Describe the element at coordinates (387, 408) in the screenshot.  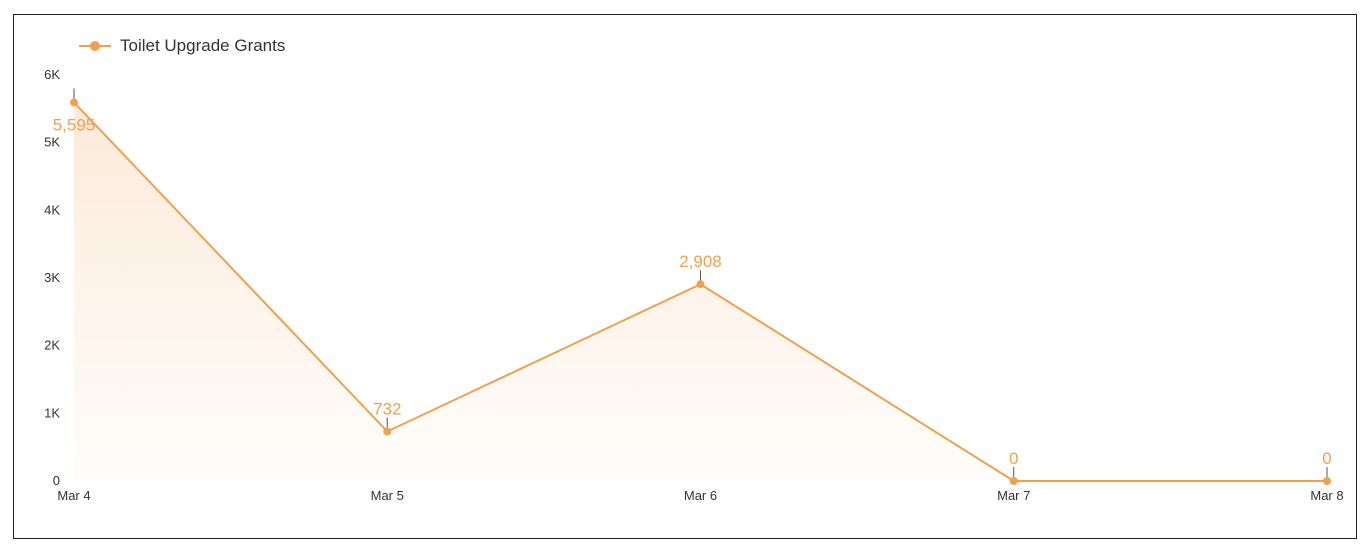
I see `data-label: 732` at that location.